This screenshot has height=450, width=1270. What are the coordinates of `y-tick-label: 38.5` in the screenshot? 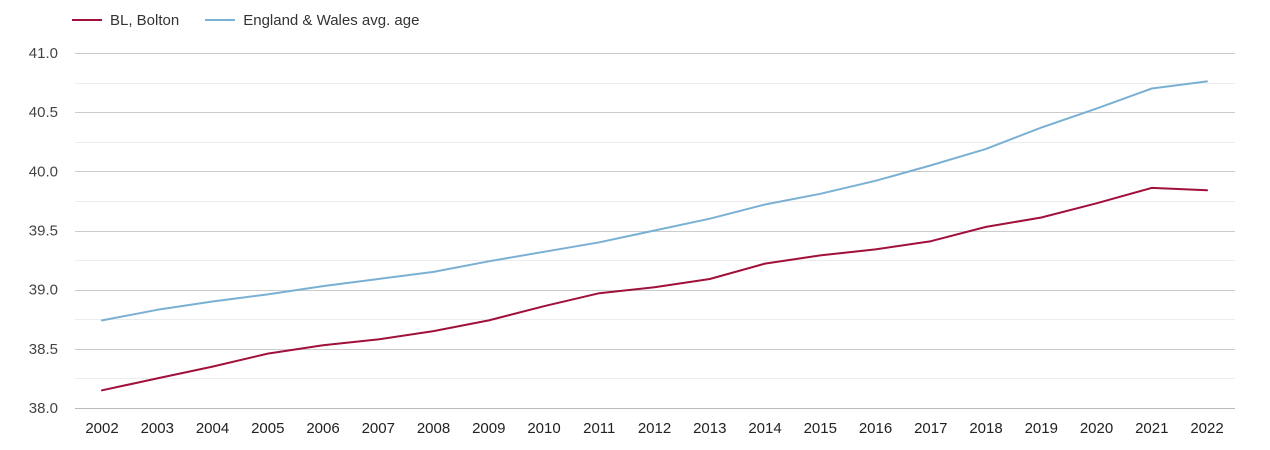 It's located at (43, 349).